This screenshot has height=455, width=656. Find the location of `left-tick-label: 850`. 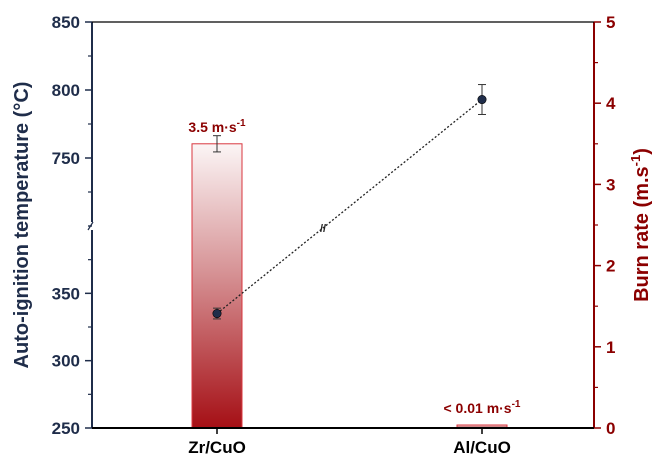

left-tick-label: 850 is located at coordinates (66, 22).